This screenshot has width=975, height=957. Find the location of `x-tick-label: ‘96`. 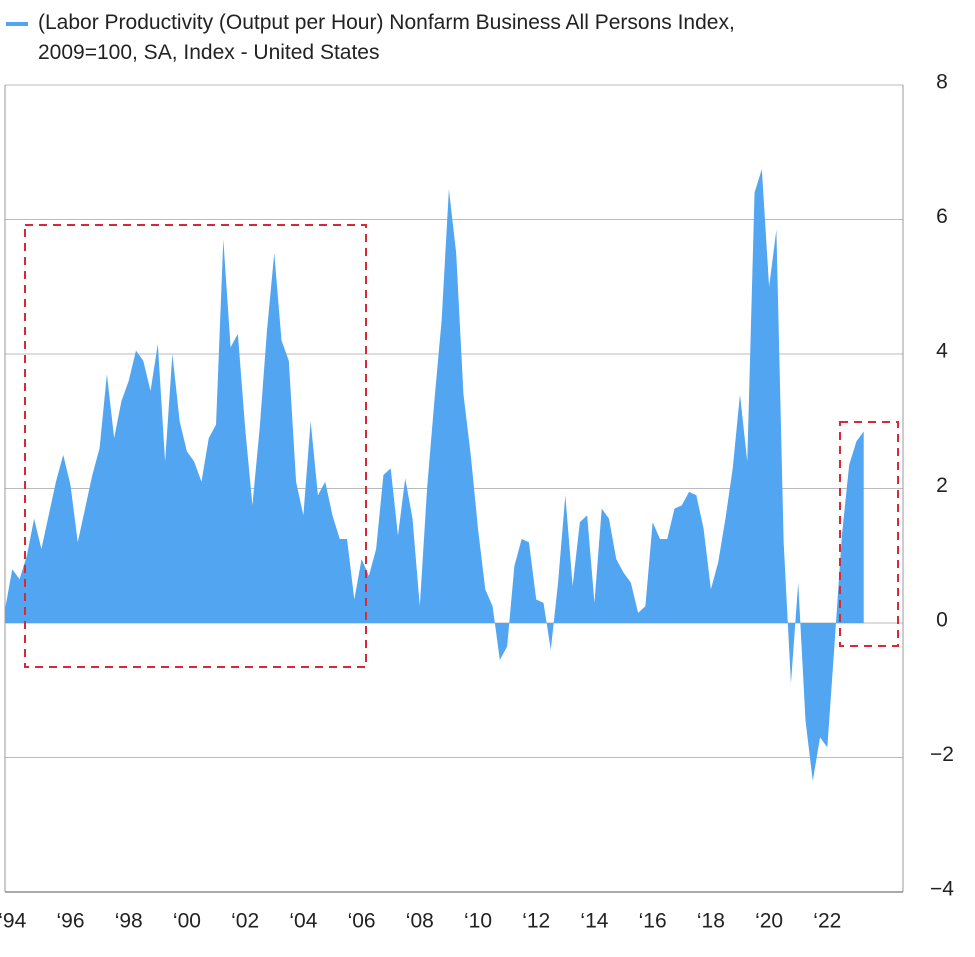

x-tick-label: ‘96 is located at coordinates (70, 921).